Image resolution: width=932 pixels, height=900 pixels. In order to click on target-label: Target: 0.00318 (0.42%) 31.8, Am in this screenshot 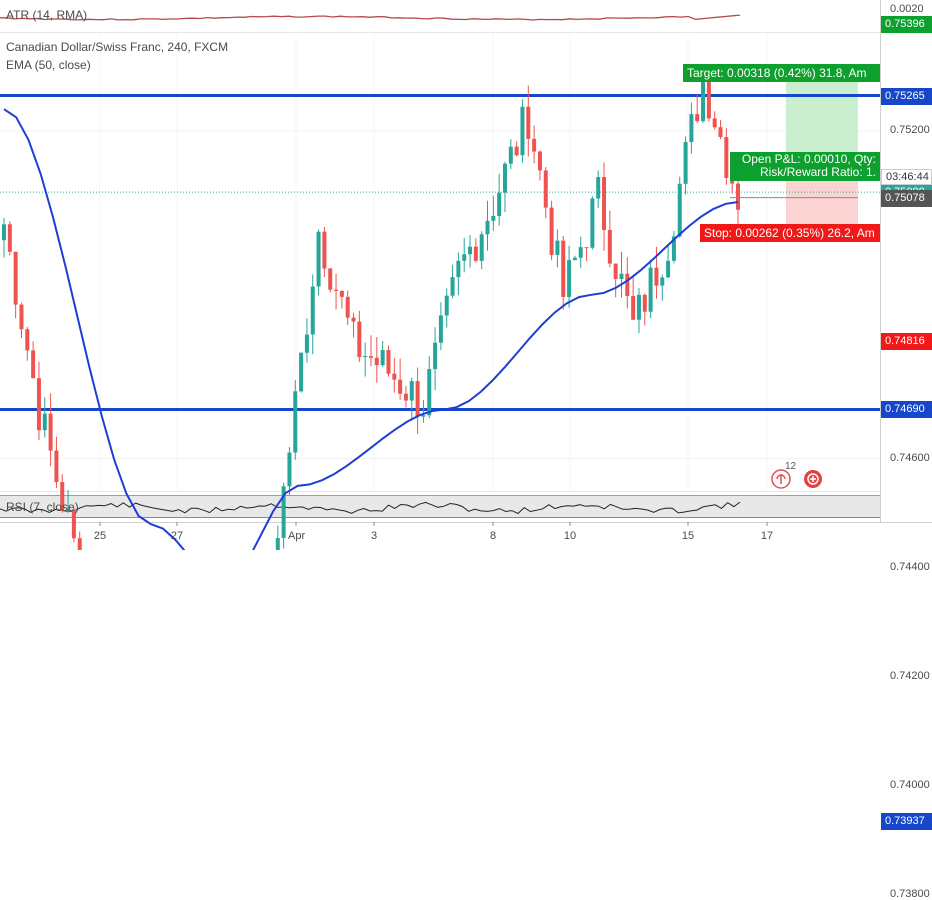, I will do `click(781, 73)`.